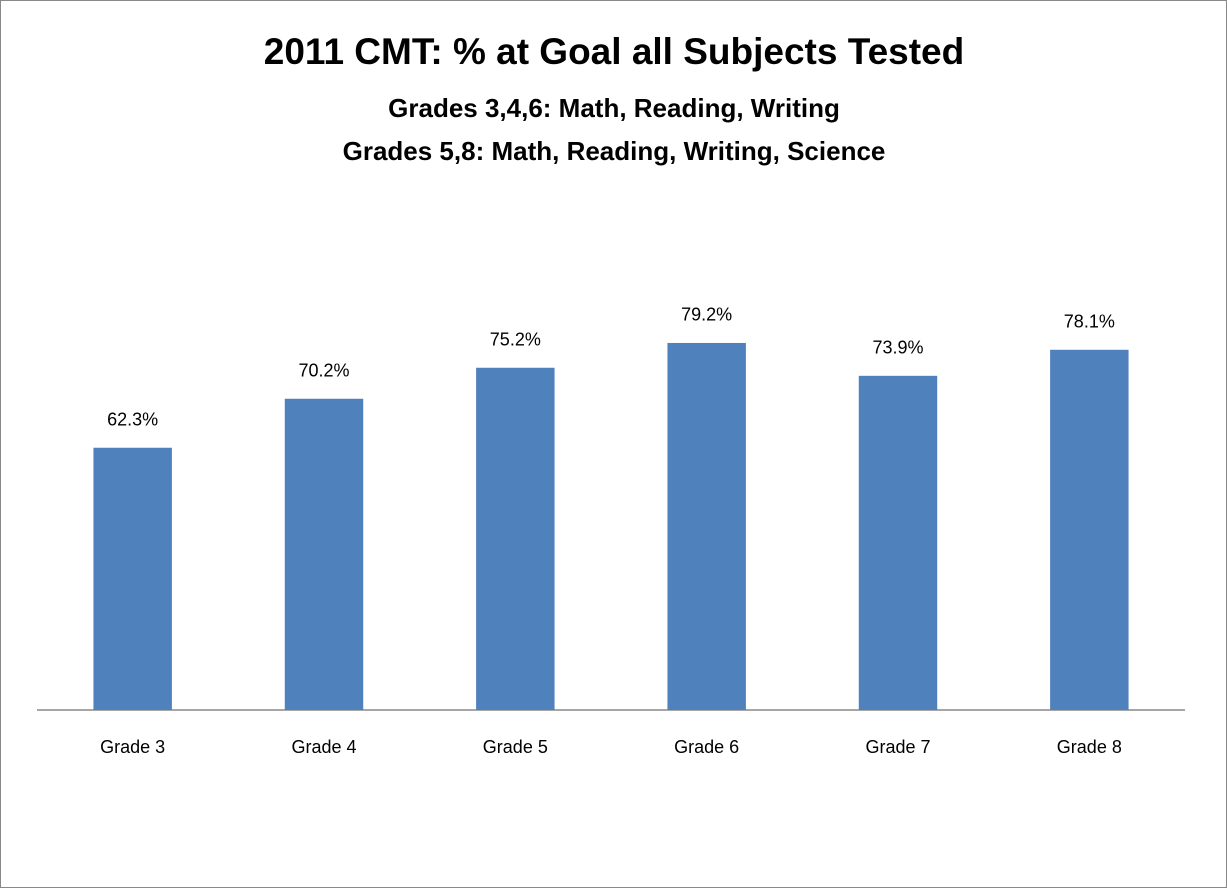 Image resolution: width=1227 pixels, height=888 pixels. What do you see at coordinates (515, 747) in the screenshot?
I see `x-tick-label: Grade 5` at bounding box center [515, 747].